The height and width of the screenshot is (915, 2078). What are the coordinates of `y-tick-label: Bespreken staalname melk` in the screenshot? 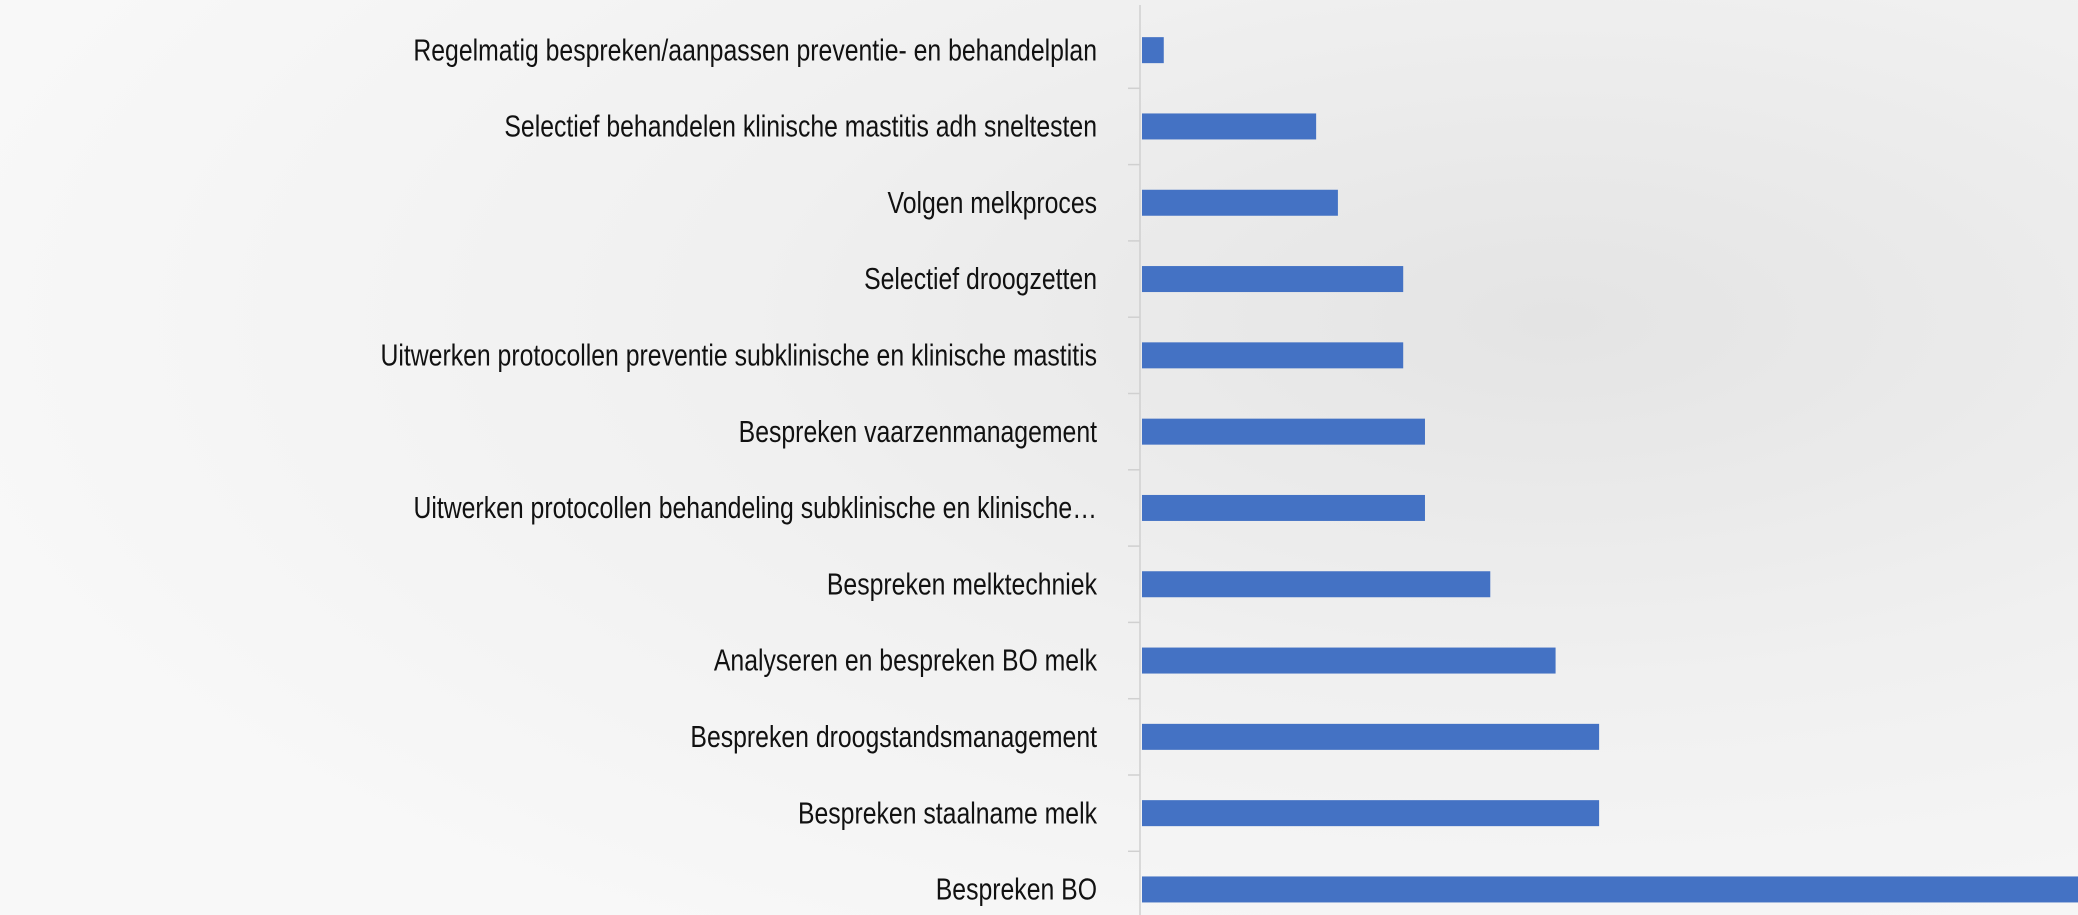 It's located at (948, 813).